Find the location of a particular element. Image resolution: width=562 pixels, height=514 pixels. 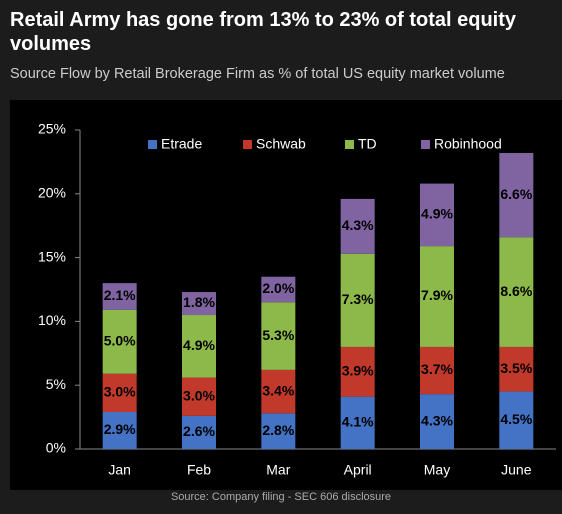

x-tick-label: Feb is located at coordinates (199, 470).